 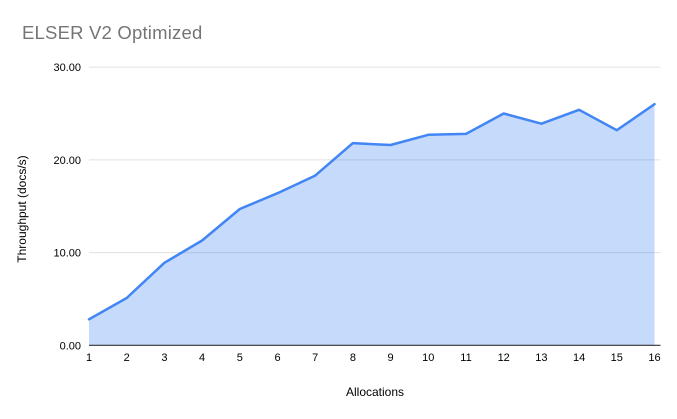 What do you see at coordinates (67, 68) in the screenshot?
I see `y-tick-label: 30.00` at bounding box center [67, 68].